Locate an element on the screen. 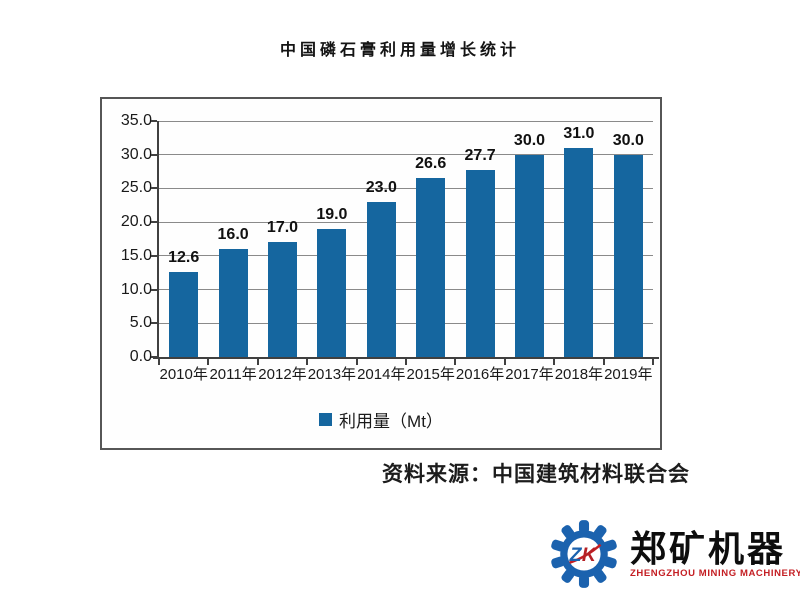 The image size is (800, 600). legend-swatch is located at coordinates (326, 419).